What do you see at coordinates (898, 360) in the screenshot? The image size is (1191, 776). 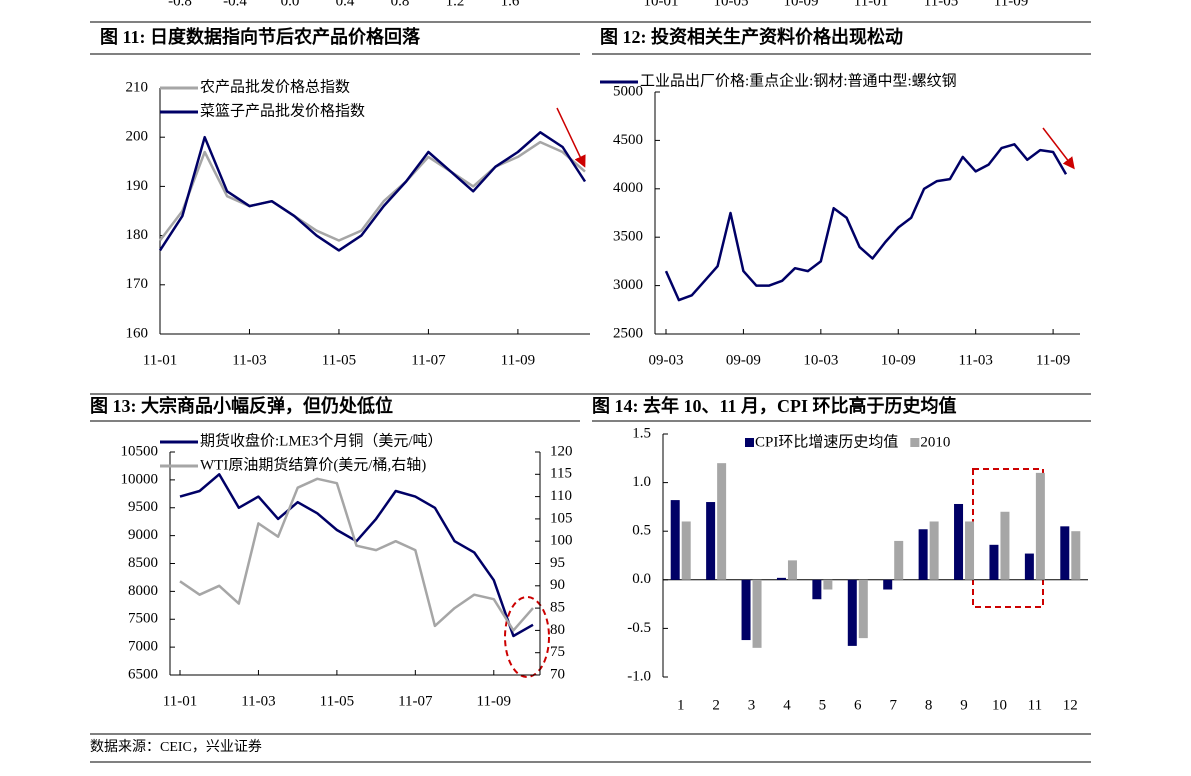 I see `x-tick-label: 10-09` at bounding box center [898, 360].